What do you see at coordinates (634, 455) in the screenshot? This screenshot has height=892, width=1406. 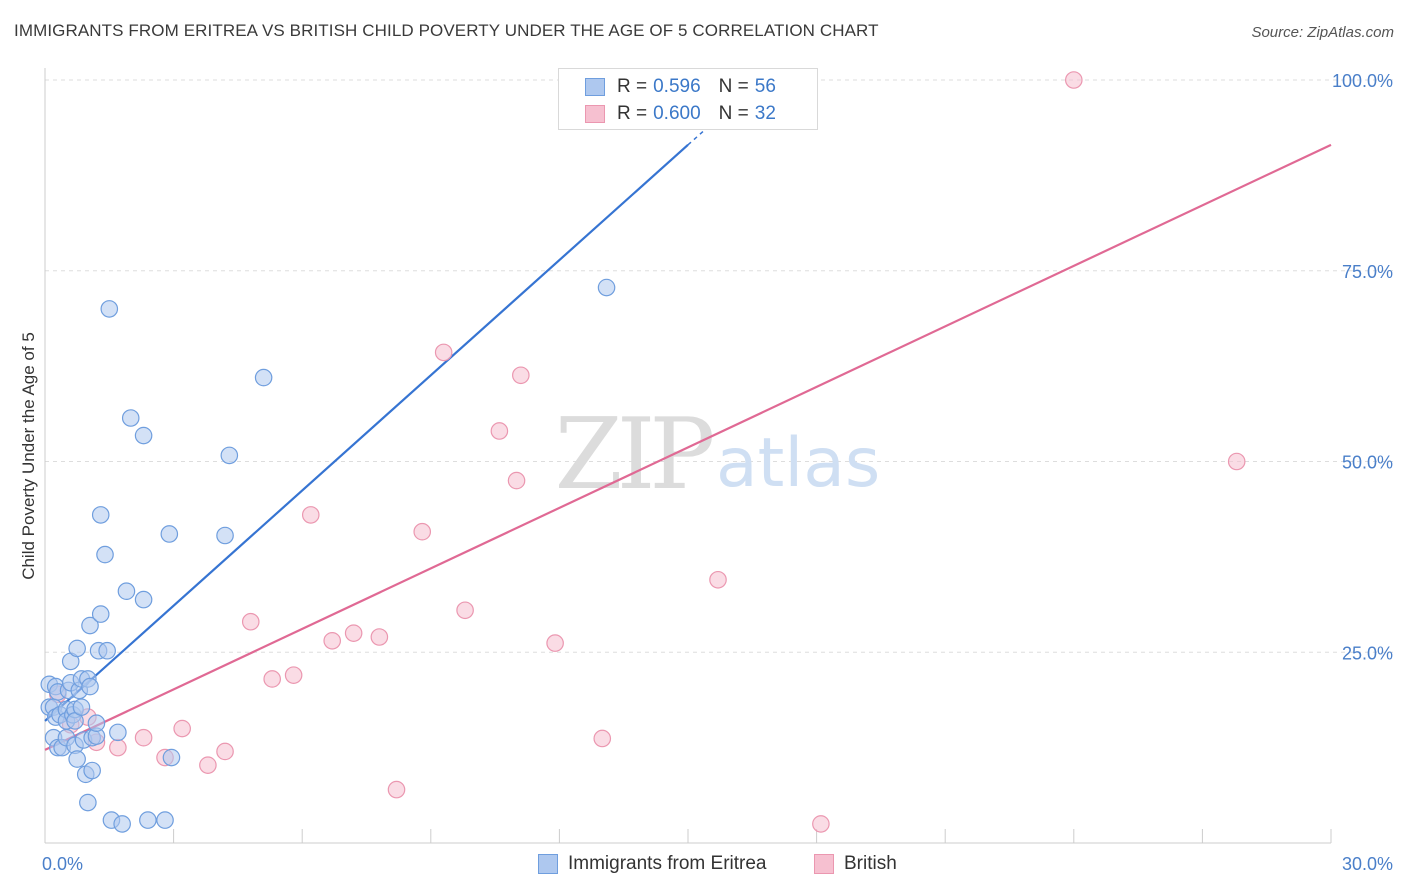 I see `watermark-zip: ZIP` at bounding box center [634, 455].